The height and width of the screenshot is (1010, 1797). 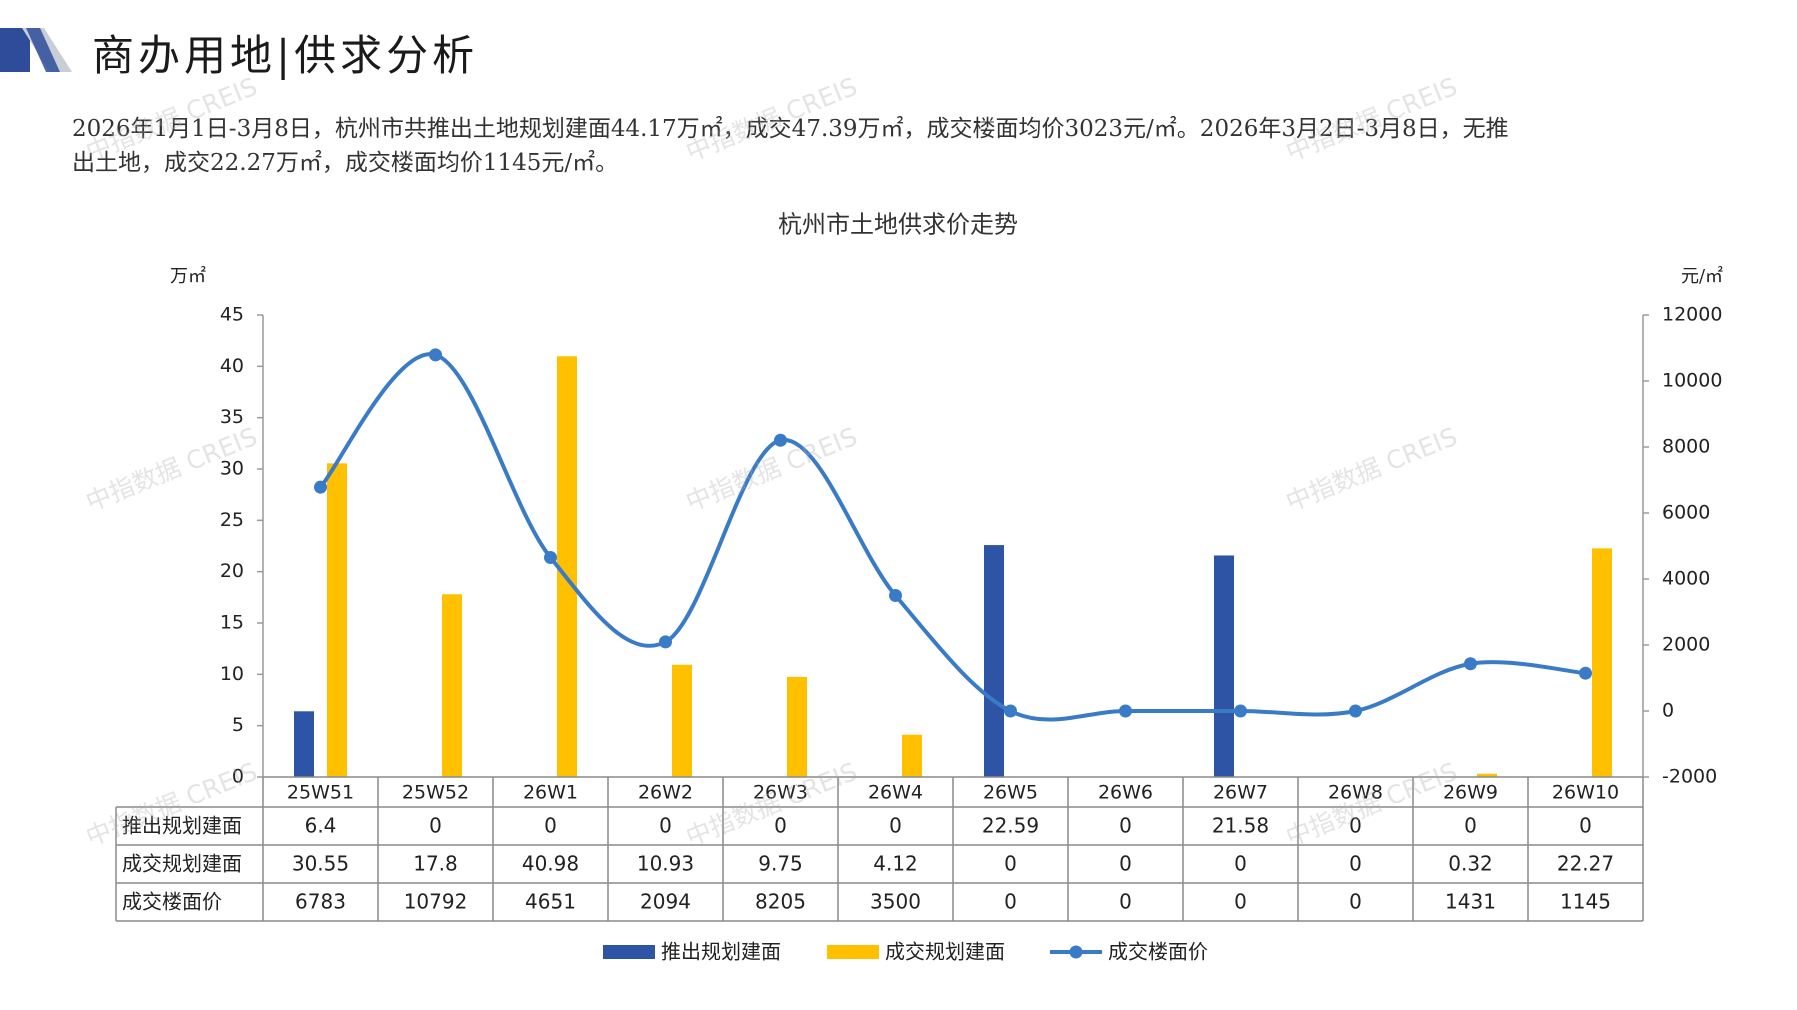 What do you see at coordinates (1010, 793) in the screenshot?
I see `x-tick-label: 26W5` at bounding box center [1010, 793].